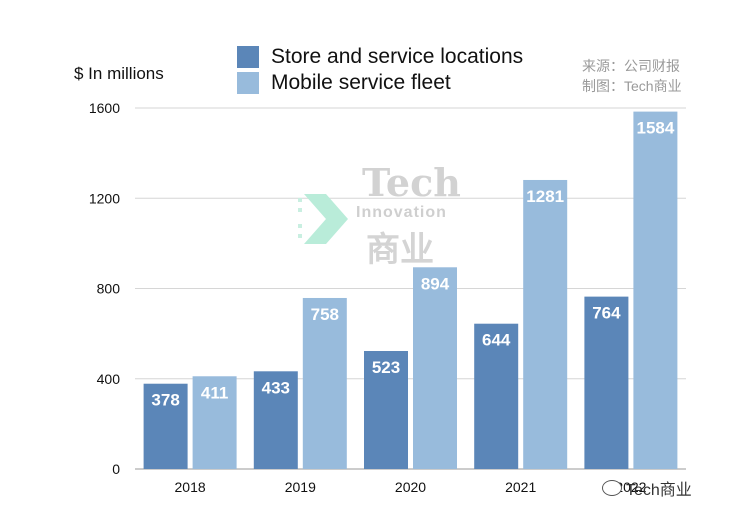  I want to click on y-tick-label: 1200, so click(104, 198).